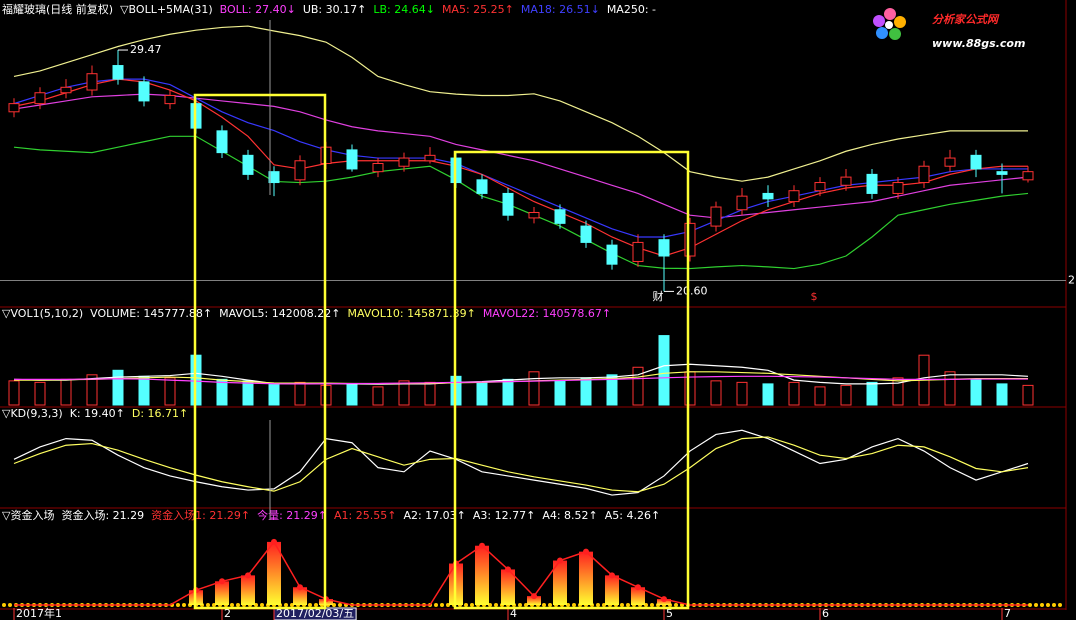  Describe the element at coordinates (42, 313) in the screenshot. I see `panel-header: ▽VOL1(5,10,2)` at that location.